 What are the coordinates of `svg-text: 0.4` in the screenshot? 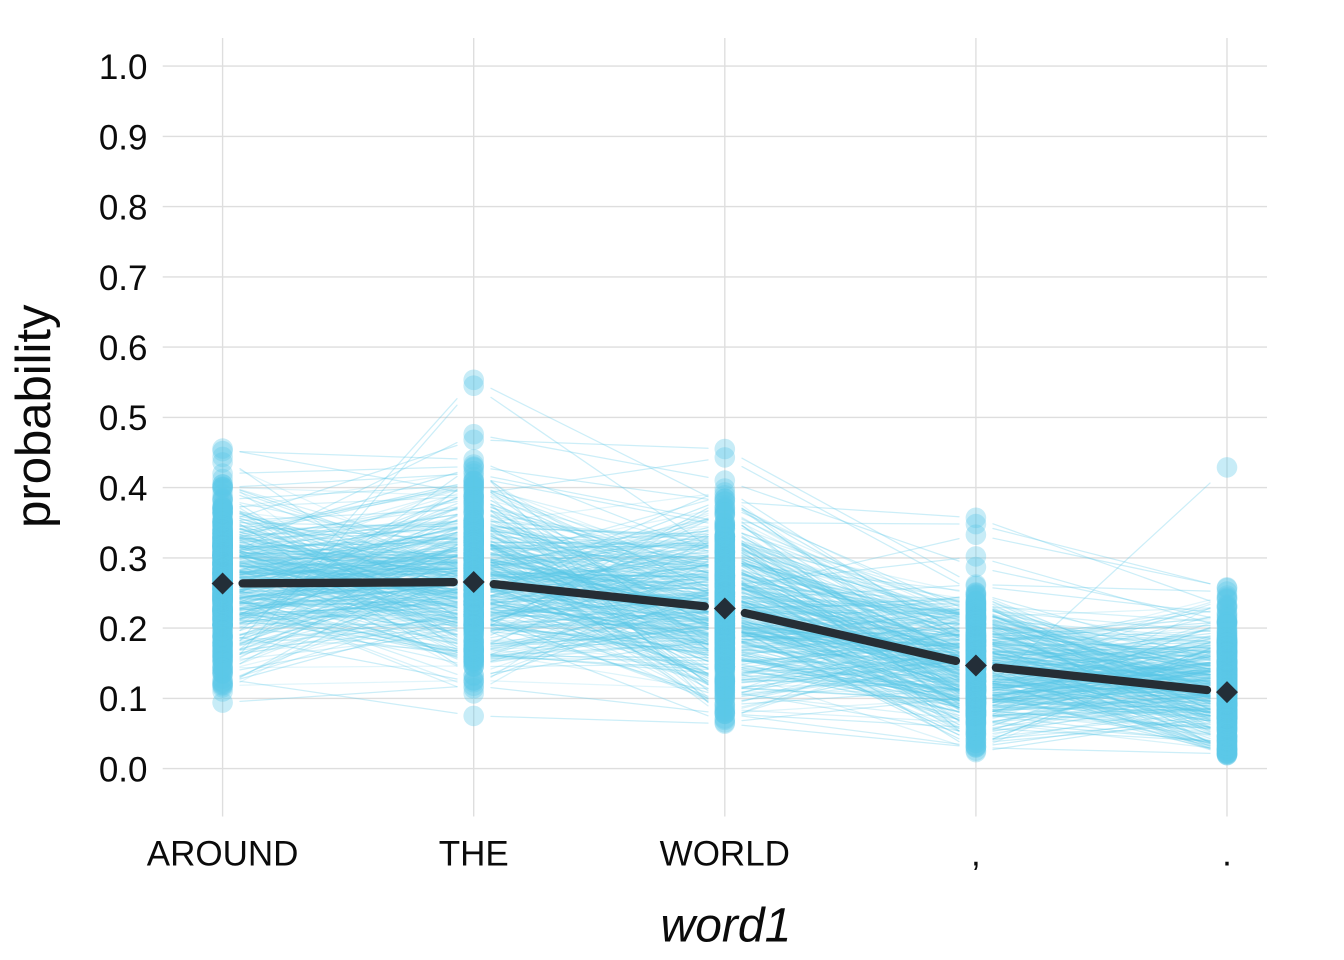 It's located at (123, 489).